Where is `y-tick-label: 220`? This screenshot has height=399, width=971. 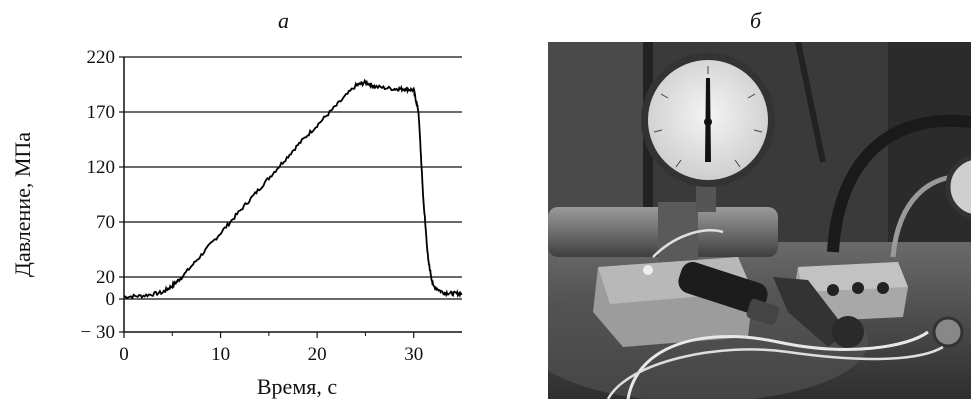 y-tick-label: 220 is located at coordinates (101, 57).